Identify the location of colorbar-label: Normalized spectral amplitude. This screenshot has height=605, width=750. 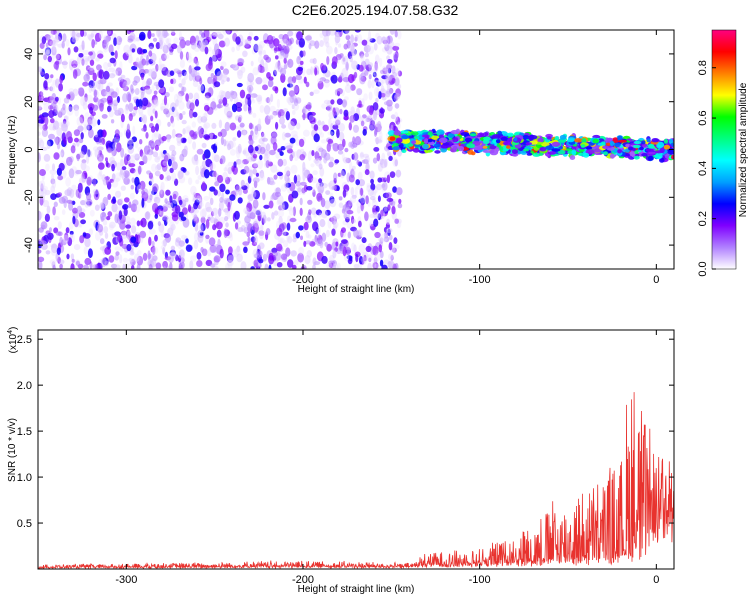
(743, 149).